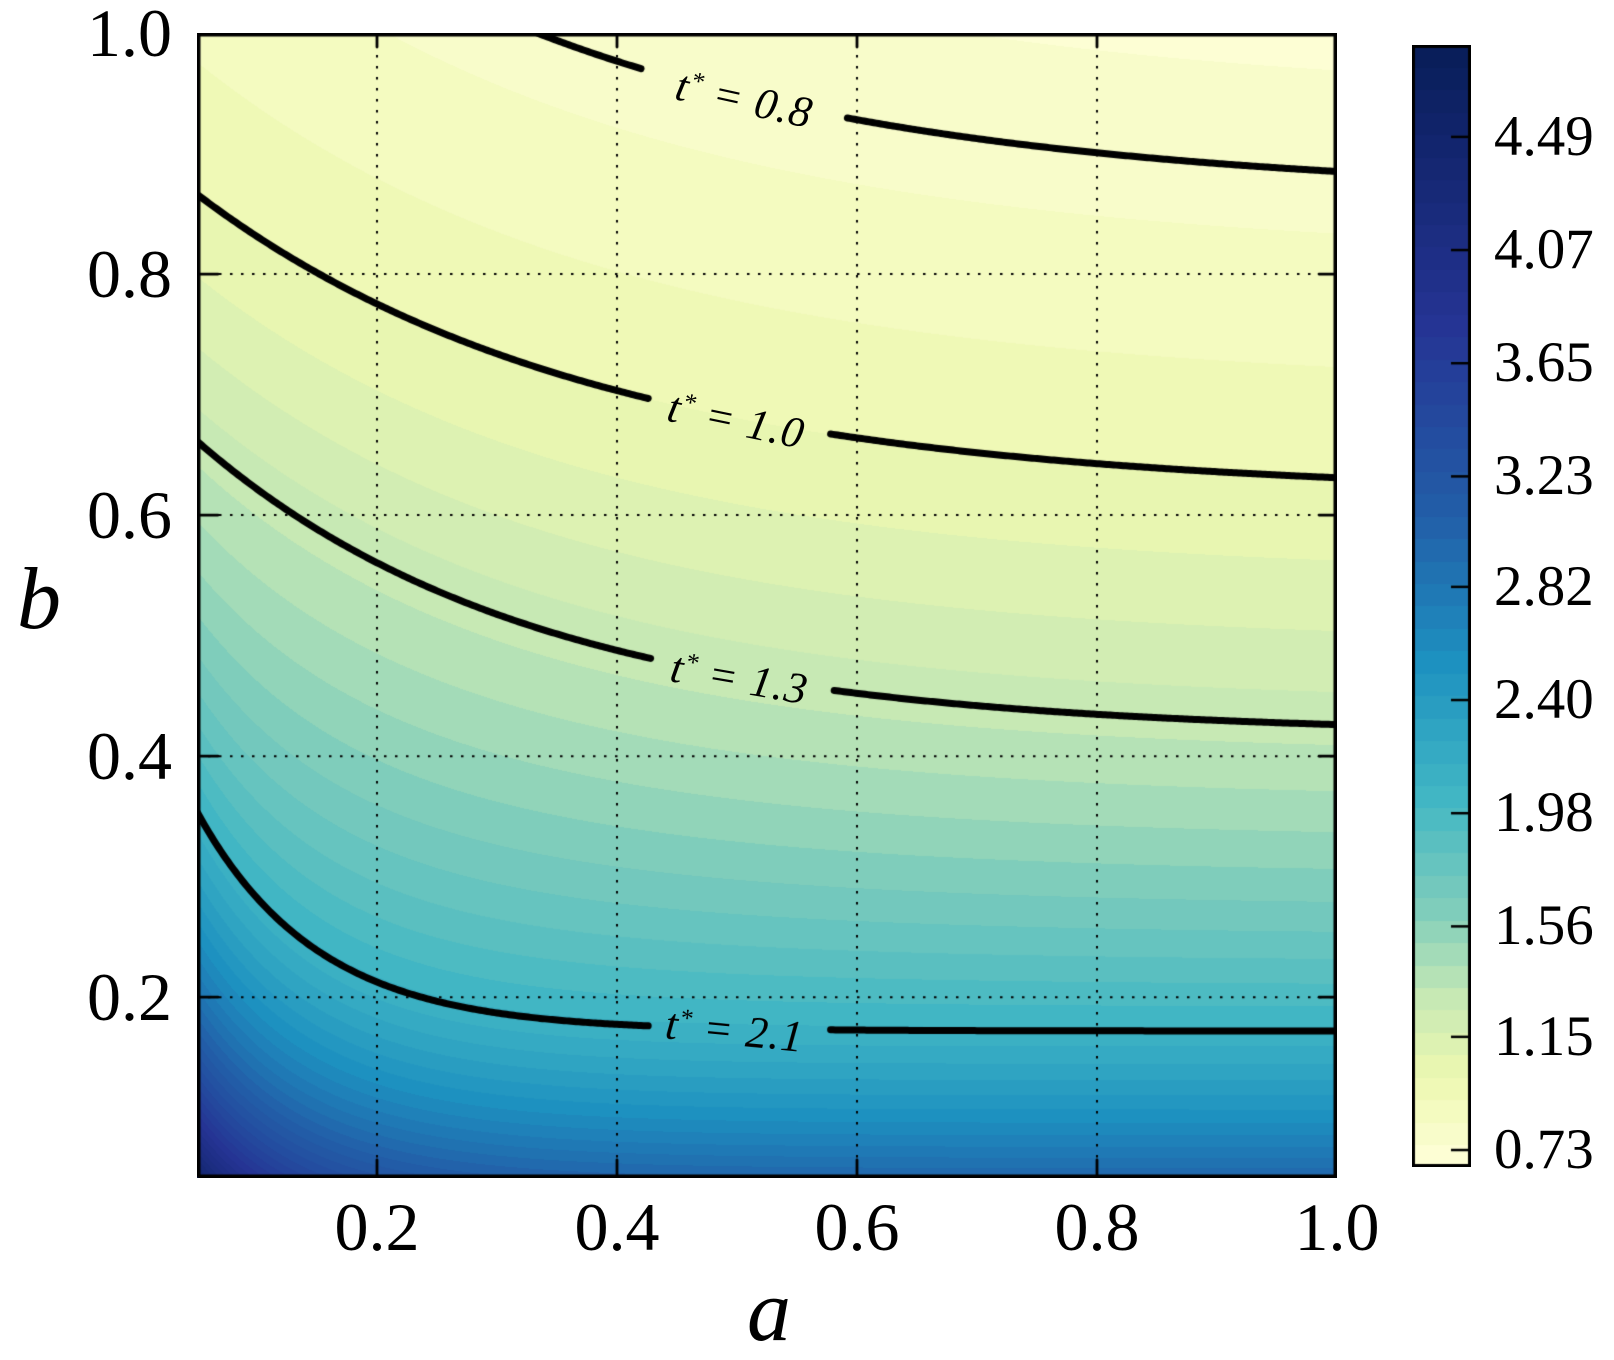  Describe the element at coordinates (1544, 250) in the screenshot. I see `colorbar-tick-label: 4.07` at that location.